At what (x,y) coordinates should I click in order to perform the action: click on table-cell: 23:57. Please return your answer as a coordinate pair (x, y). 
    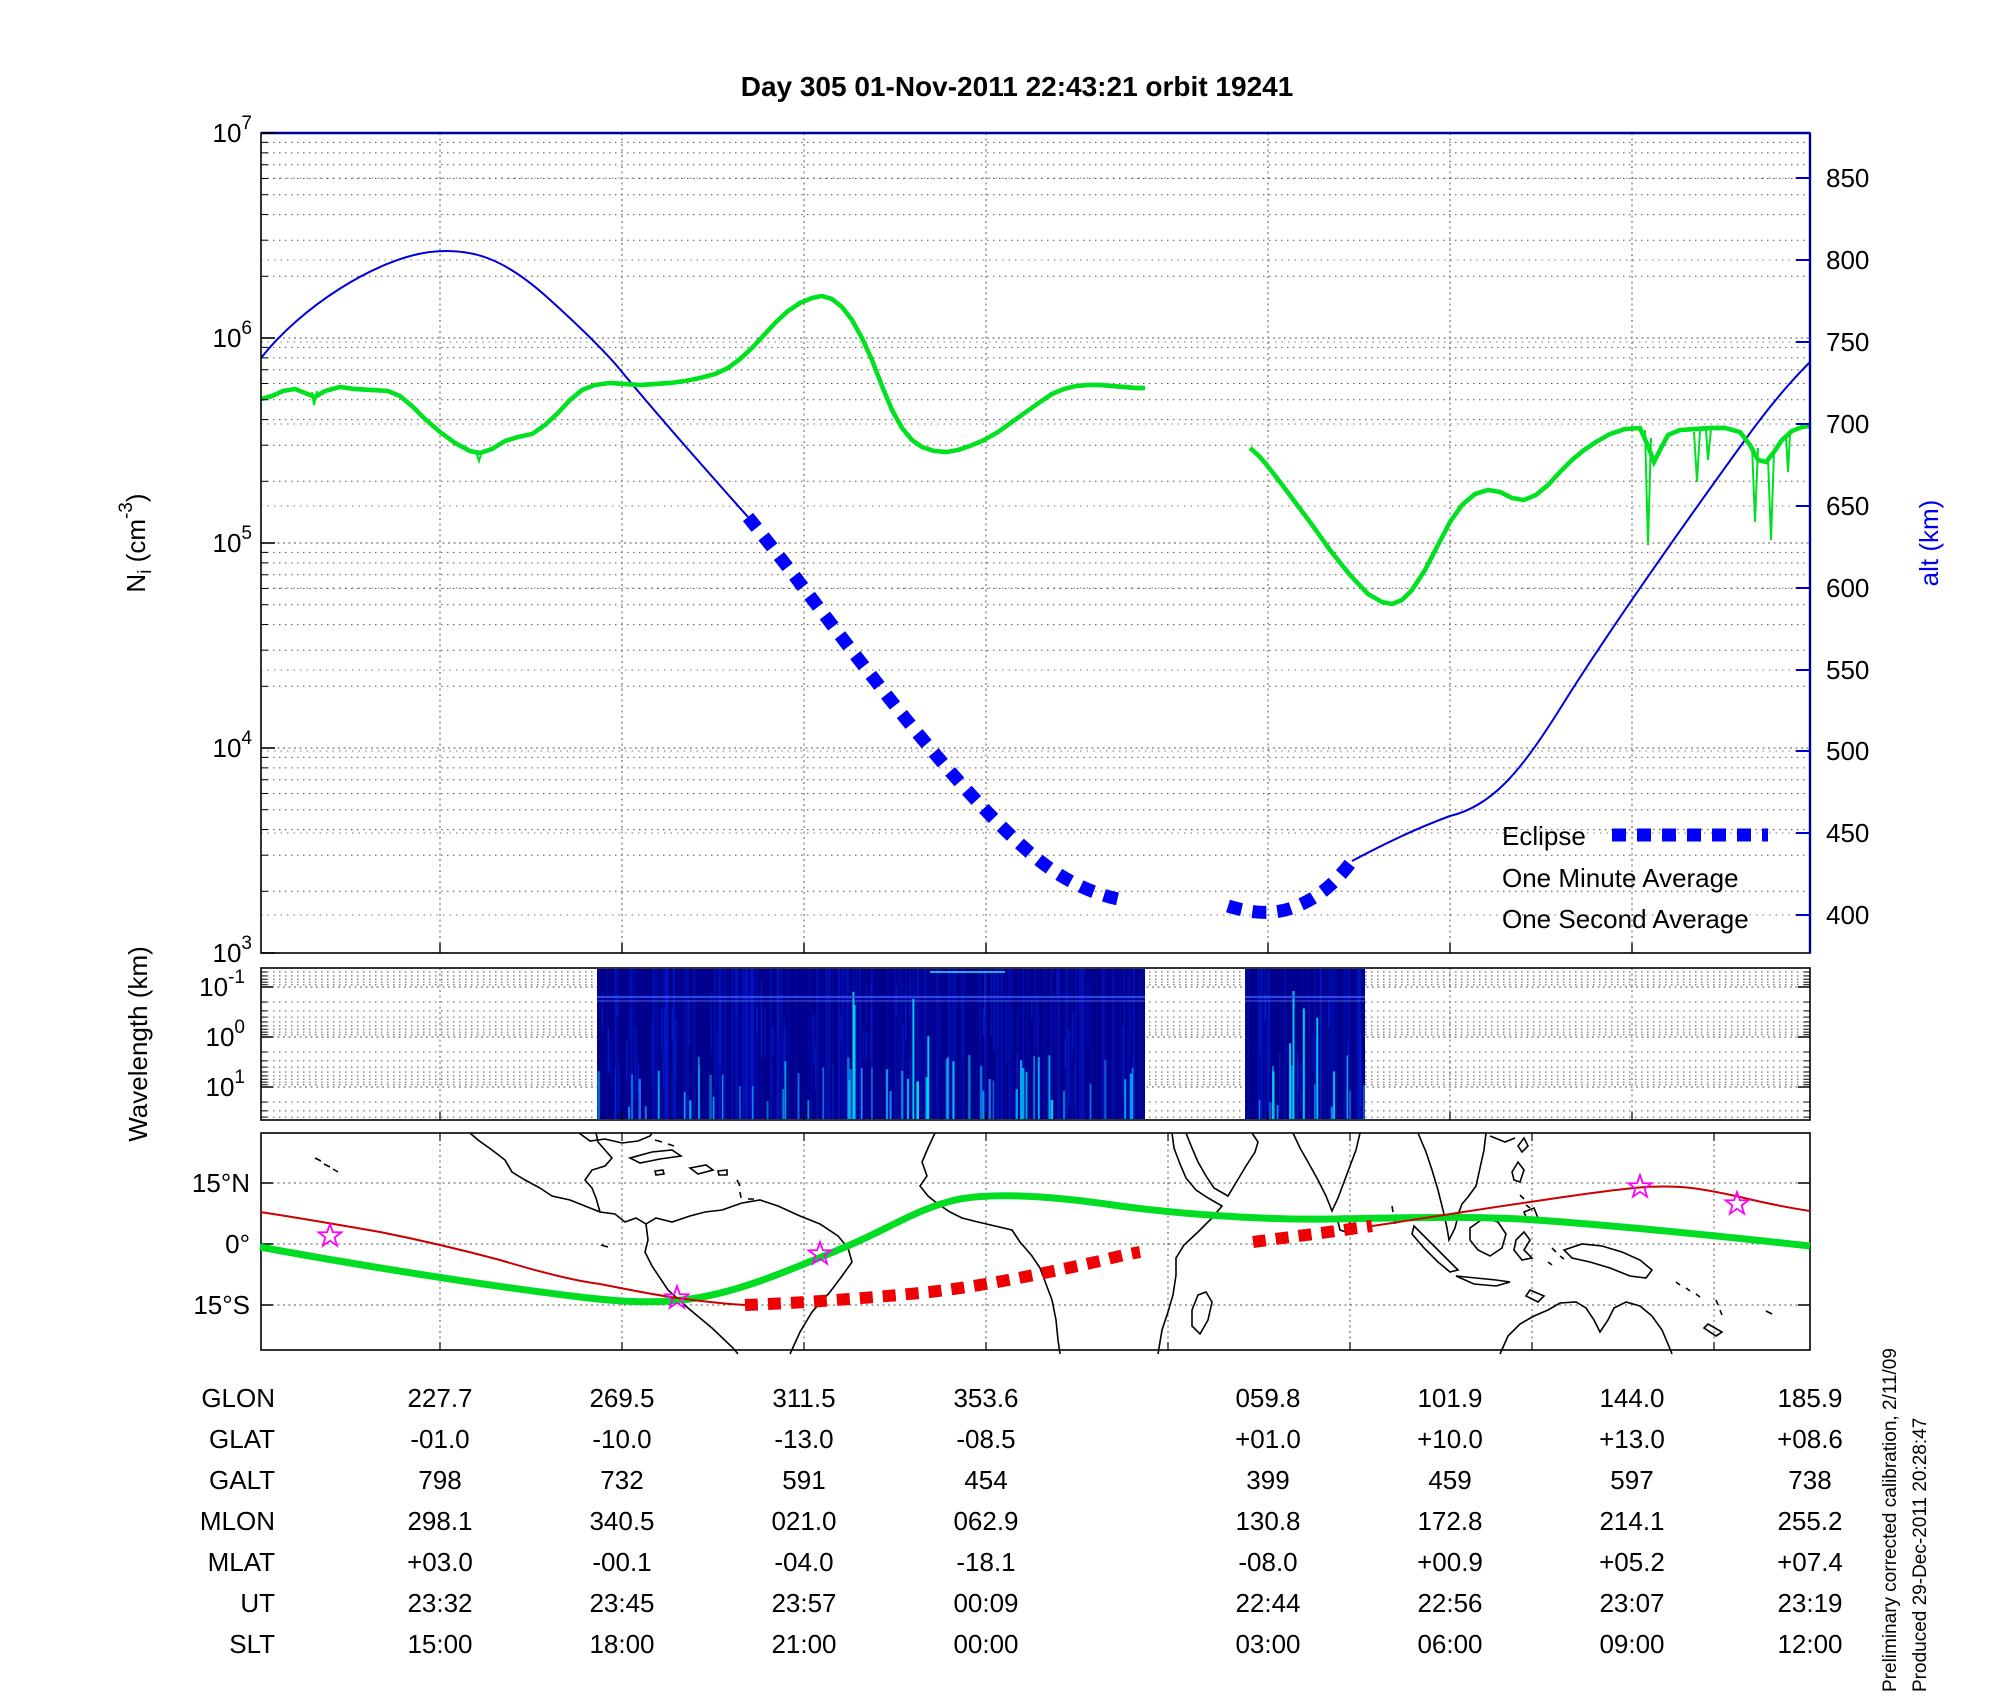
    Looking at the image, I should click on (803, 1603).